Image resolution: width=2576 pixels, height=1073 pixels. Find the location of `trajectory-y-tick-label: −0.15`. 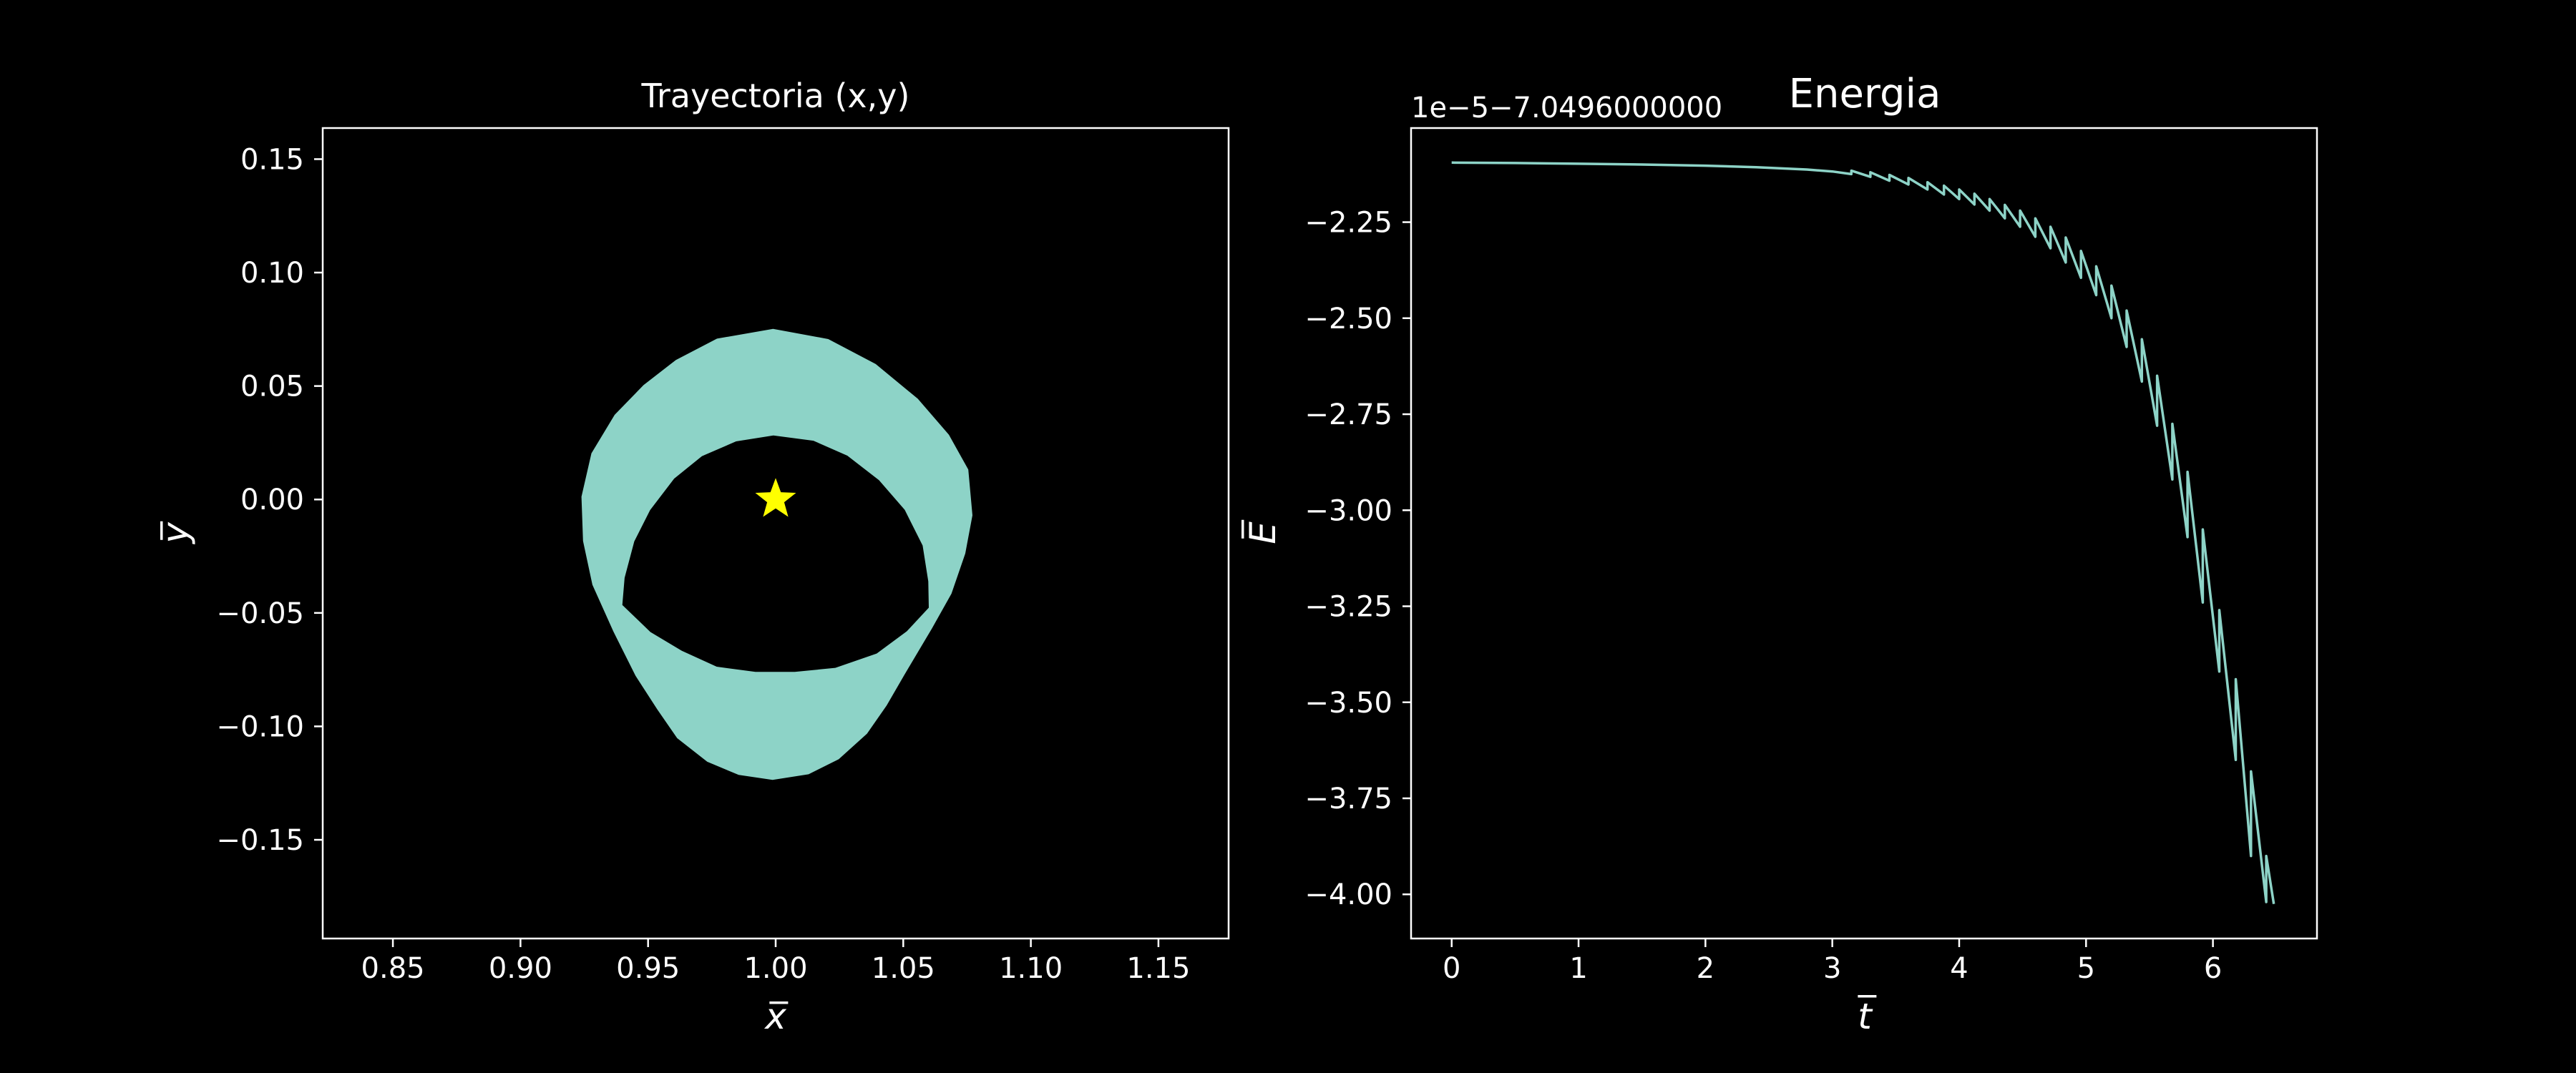

trajectory-y-tick-label: −0.15 is located at coordinates (260, 841).